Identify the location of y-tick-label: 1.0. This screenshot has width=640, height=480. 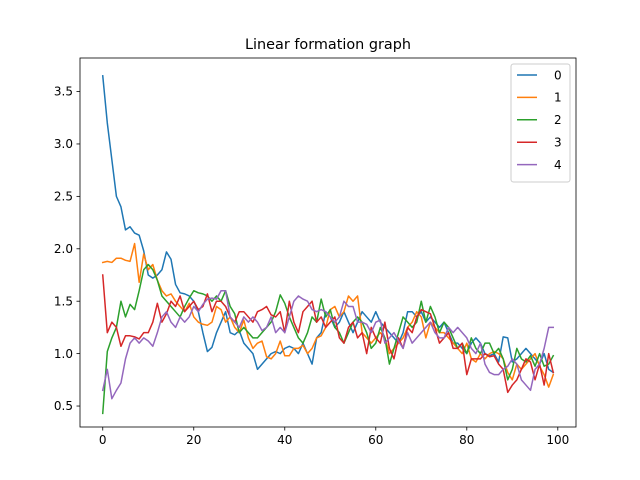
(63, 354).